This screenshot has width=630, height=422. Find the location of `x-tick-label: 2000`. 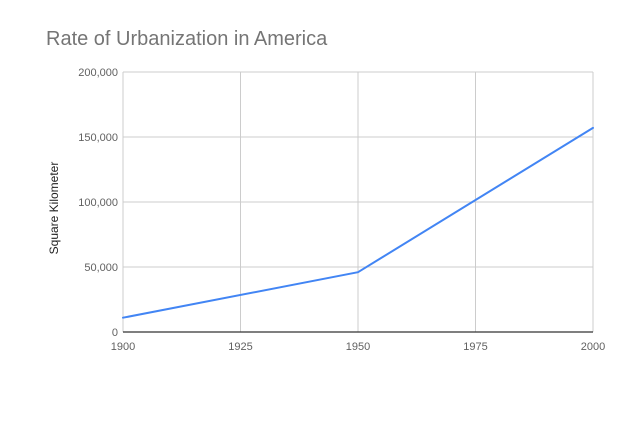

x-tick-label: 2000 is located at coordinates (593, 347).